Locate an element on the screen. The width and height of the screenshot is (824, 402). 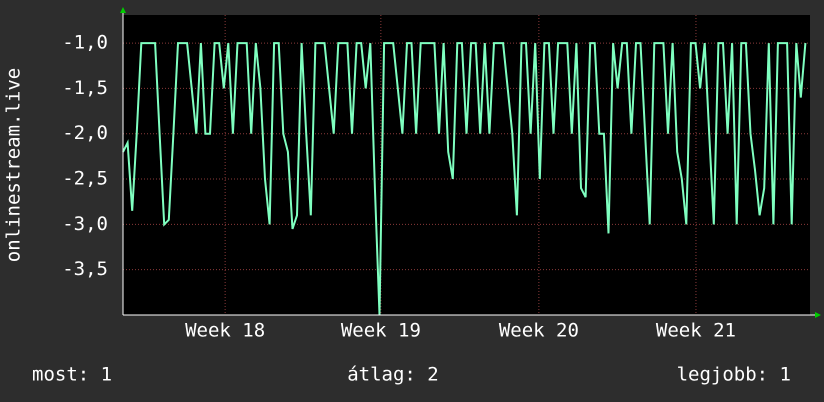
x-tick-label: Week 21 is located at coordinates (696, 331).